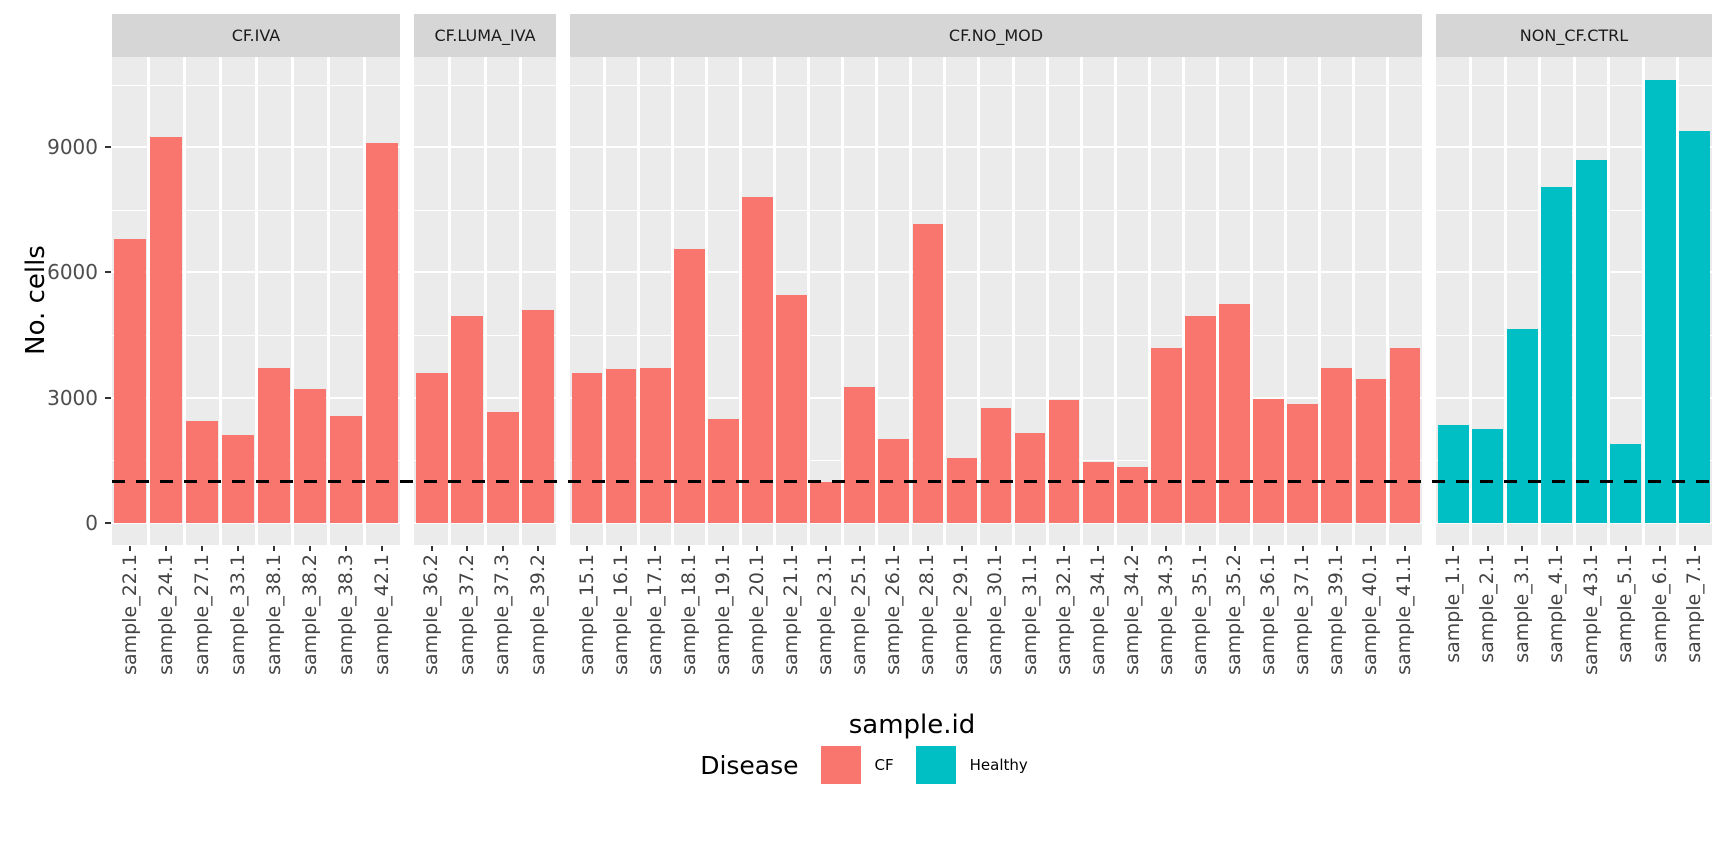 The width and height of the screenshot is (1728, 864). What do you see at coordinates (72, 272) in the screenshot?
I see `y-tick-label: 6000` at bounding box center [72, 272].